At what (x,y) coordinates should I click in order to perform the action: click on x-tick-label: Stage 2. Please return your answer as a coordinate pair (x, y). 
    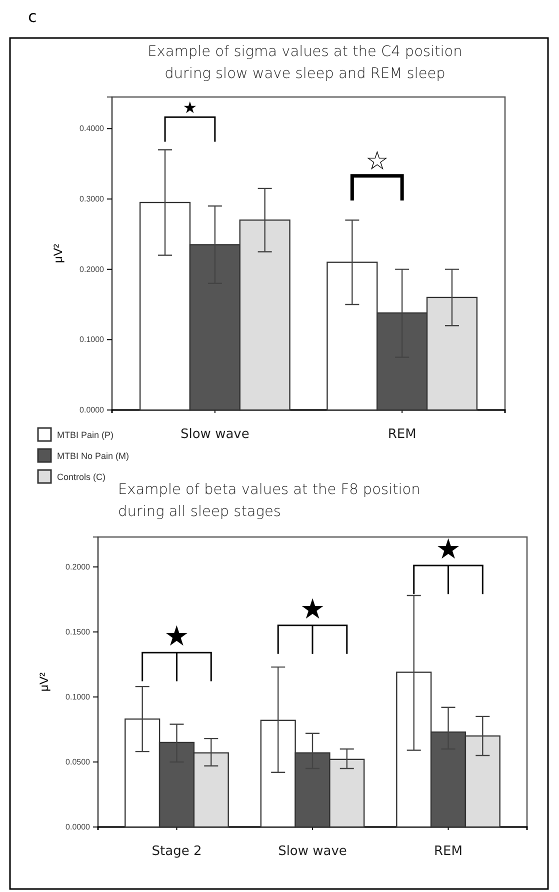
    Looking at the image, I should click on (177, 852).